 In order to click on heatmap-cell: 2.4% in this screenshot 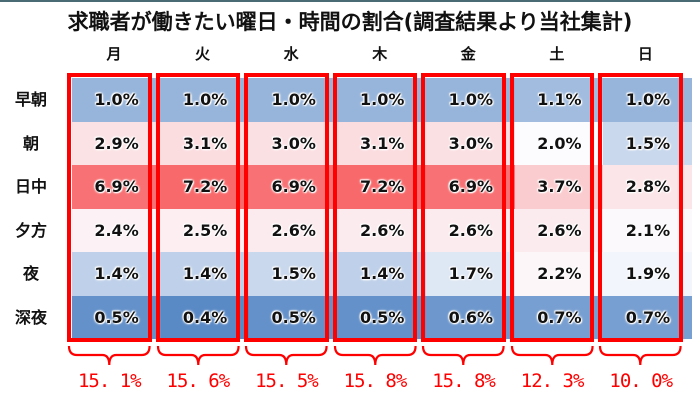, I will do `click(117, 230)`.